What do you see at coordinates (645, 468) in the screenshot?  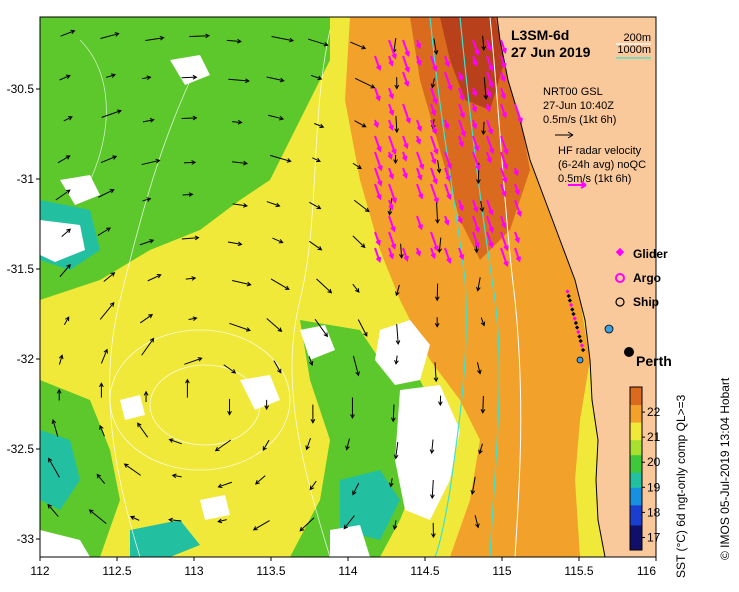 I see `sst-colorbar: 17 18 19 20 21 22` at bounding box center [645, 468].